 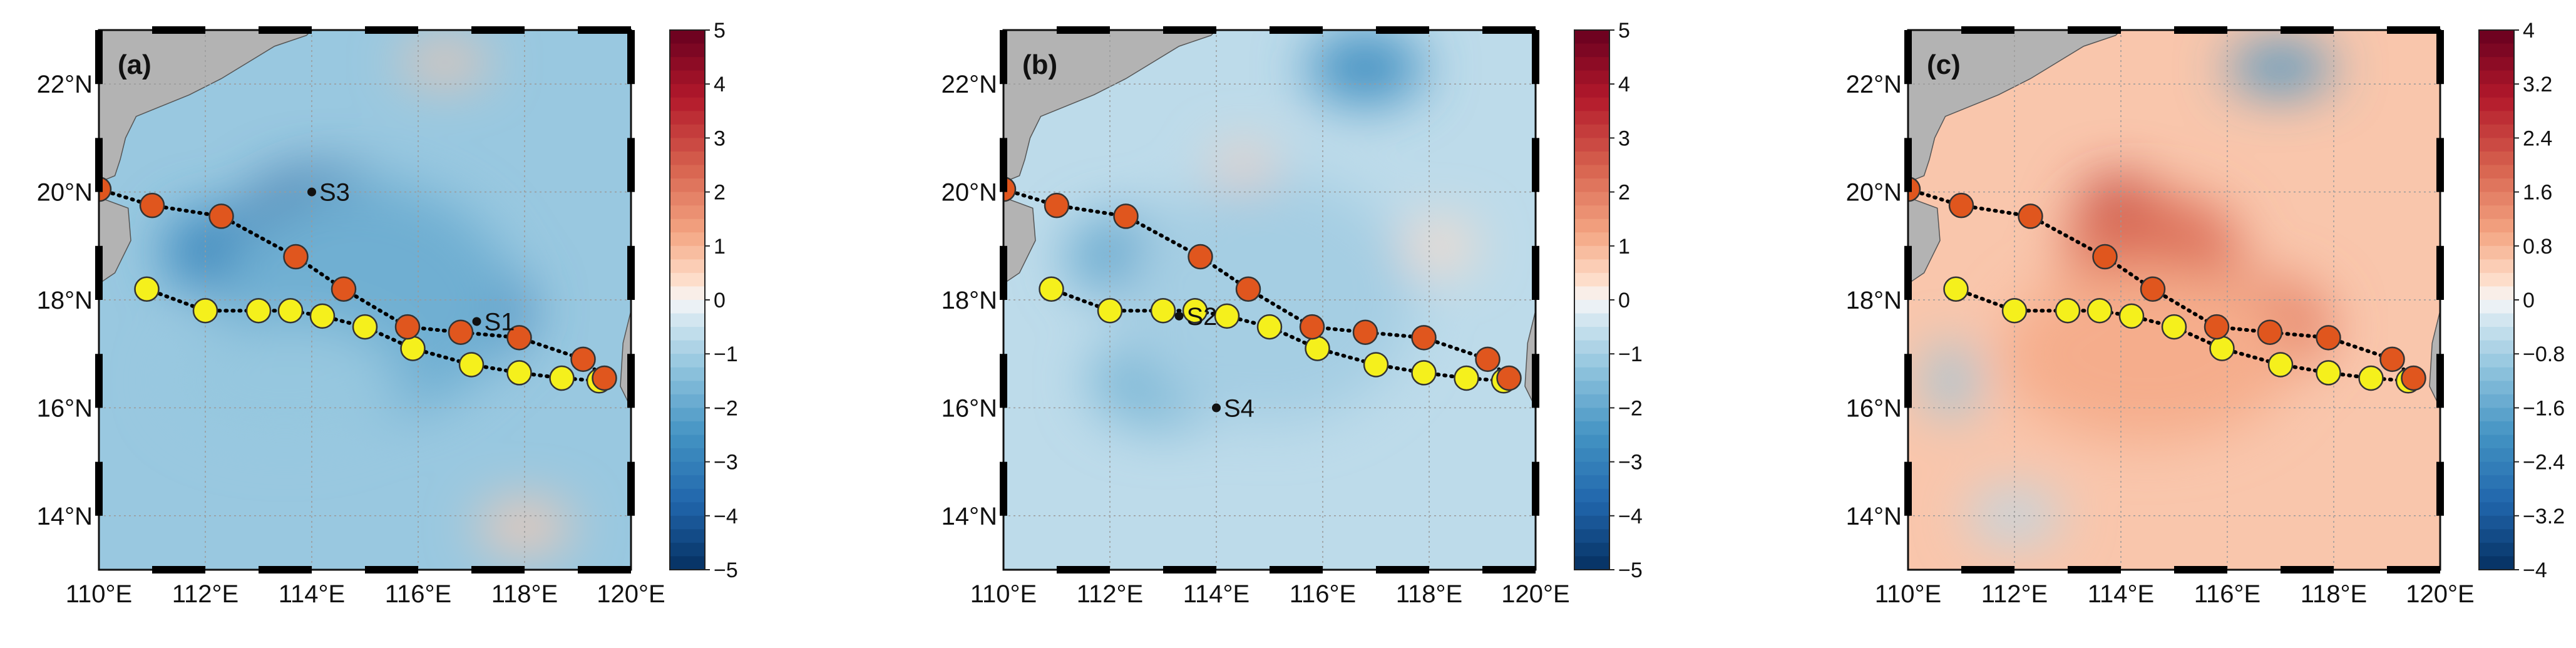 What do you see at coordinates (1239, 408) in the screenshot?
I see `station-label: S4` at bounding box center [1239, 408].